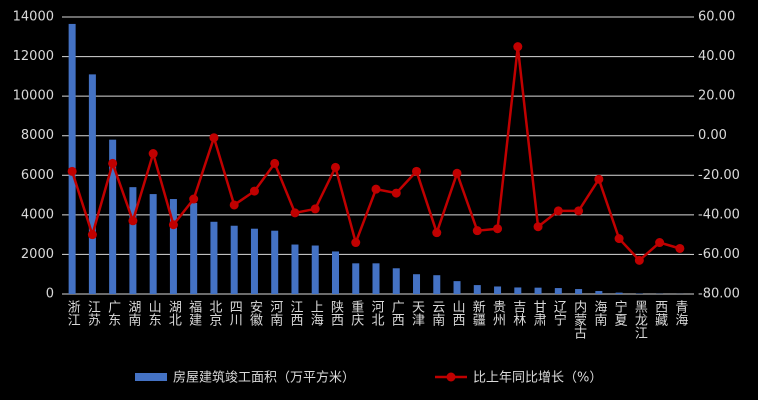 The width and height of the screenshot is (758, 400). What do you see at coordinates (33, 17) in the screenshot?
I see `y-tick-label: 14000` at bounding box center [33, 17].